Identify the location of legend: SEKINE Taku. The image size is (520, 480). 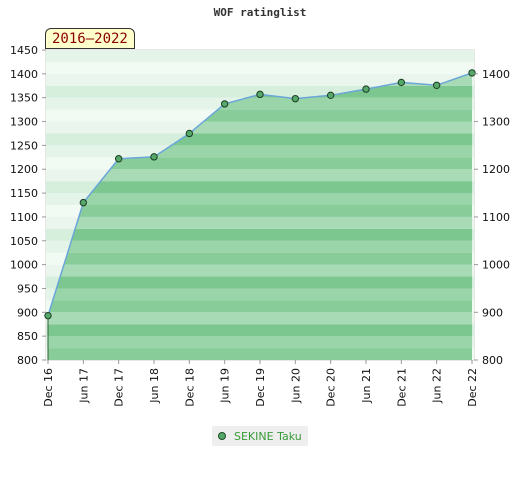
(260, 436).